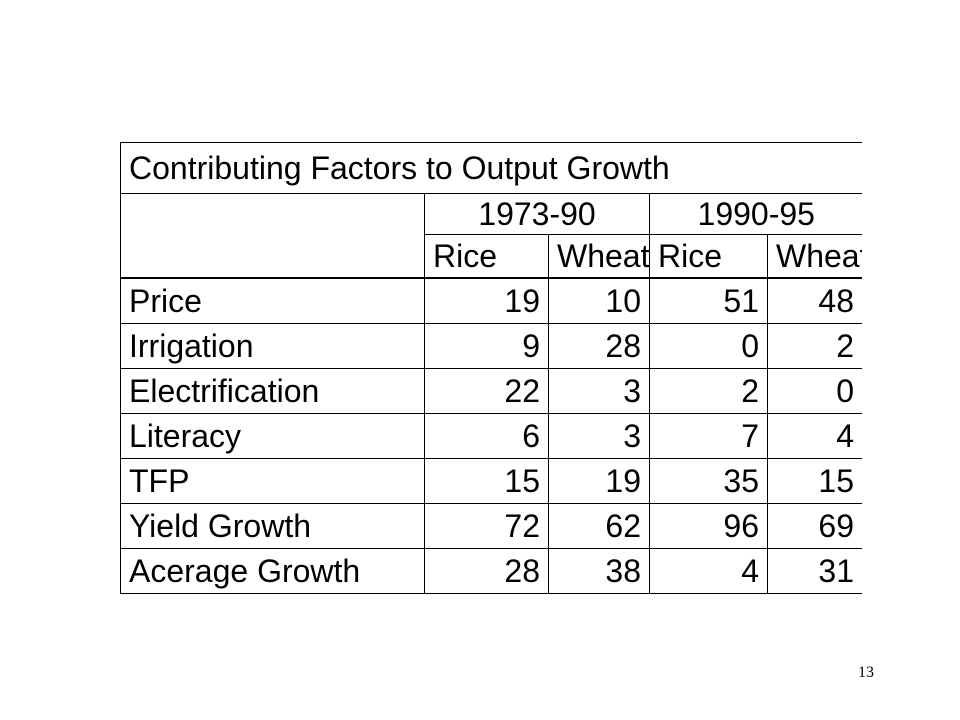 This screenshot has width=960, height=720. Describe the element at coordinates (272, 346) in the screenshot. I see `row-label: Irrigation` at that location.